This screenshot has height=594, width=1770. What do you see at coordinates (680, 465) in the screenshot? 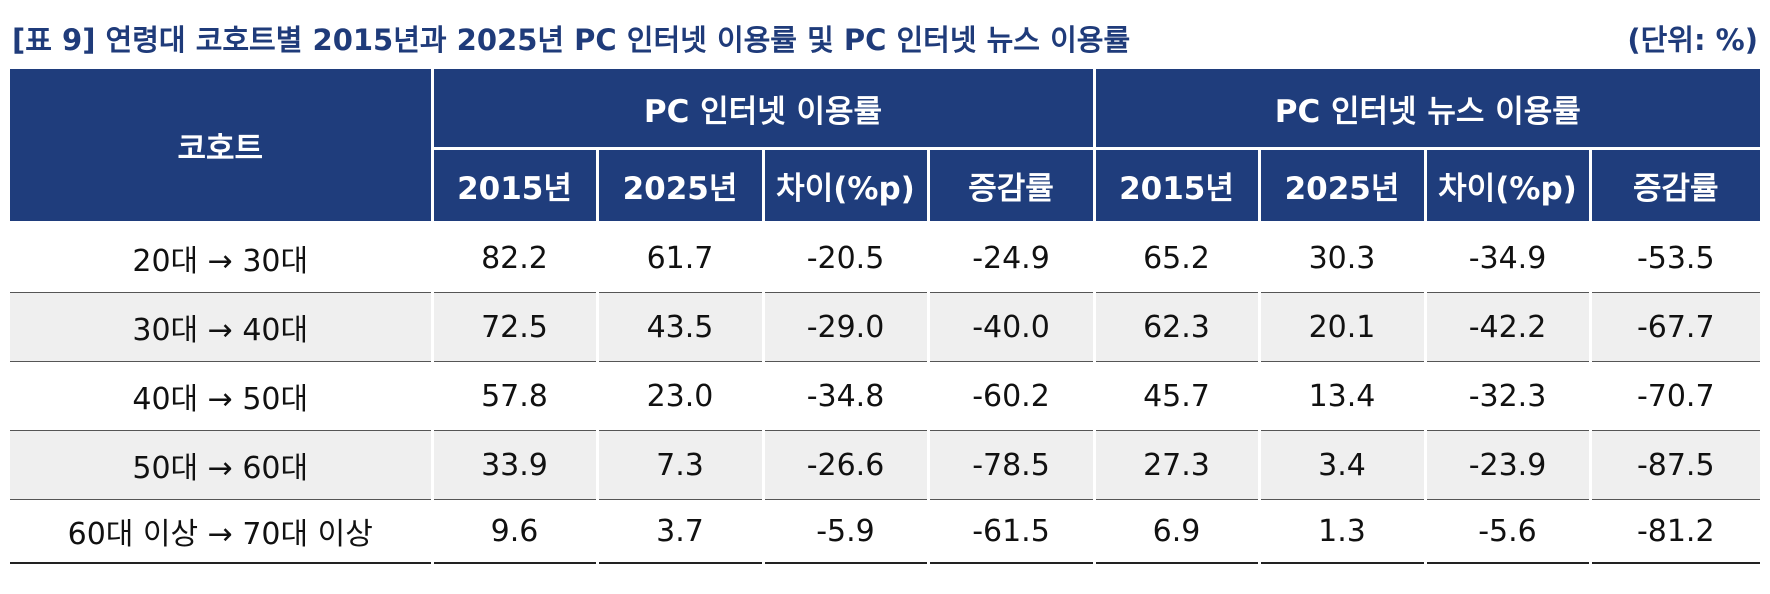
I see `value-cell: 7.3` at bounding box center [680, 465].